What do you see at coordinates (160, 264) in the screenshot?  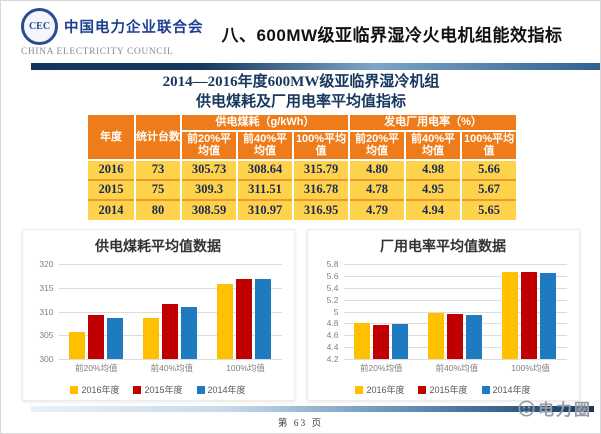 I see `gridline: 320` at bounding box center [160, 264].